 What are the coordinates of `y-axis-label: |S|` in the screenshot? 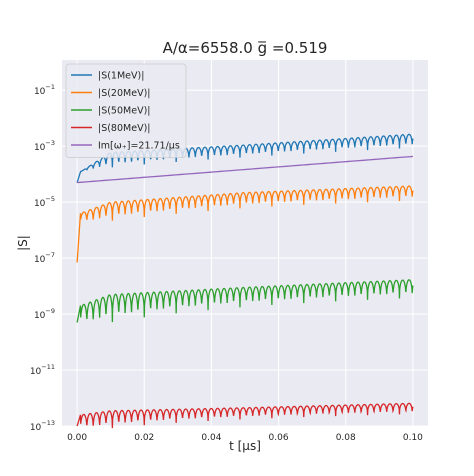 It's located at (23, 243).